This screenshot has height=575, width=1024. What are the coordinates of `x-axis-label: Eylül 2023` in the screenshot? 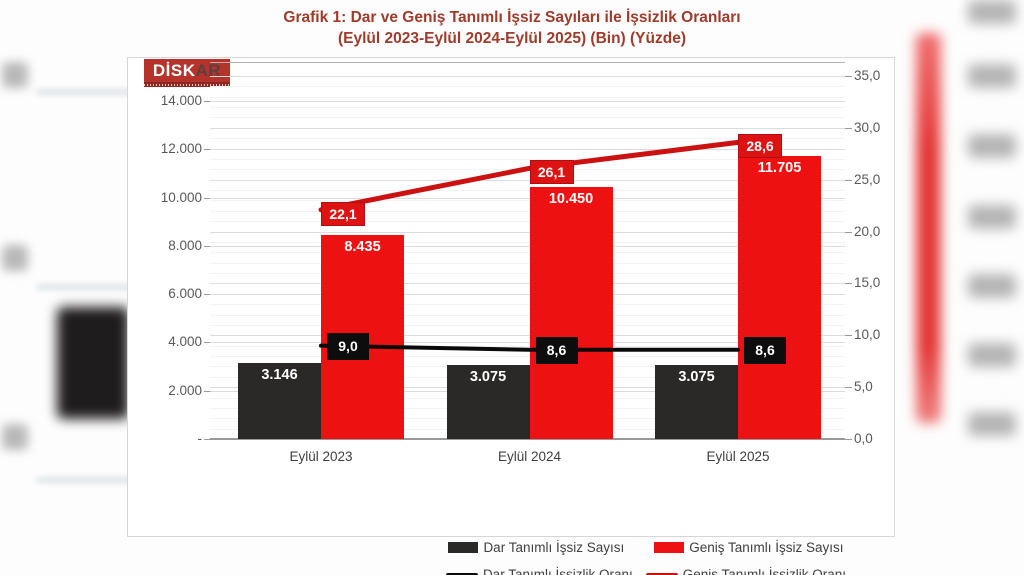 It's located at (321, 456).